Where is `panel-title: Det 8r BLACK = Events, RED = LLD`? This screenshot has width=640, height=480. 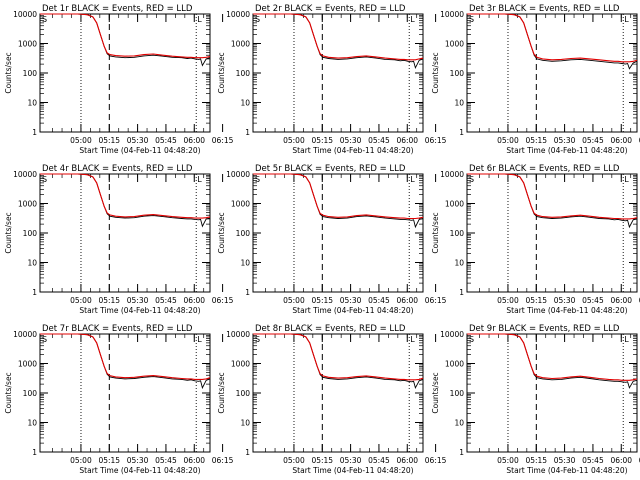
panel-title: Det 8r BLACK = Events, RED = LLD is located at coordinates (330, 329).